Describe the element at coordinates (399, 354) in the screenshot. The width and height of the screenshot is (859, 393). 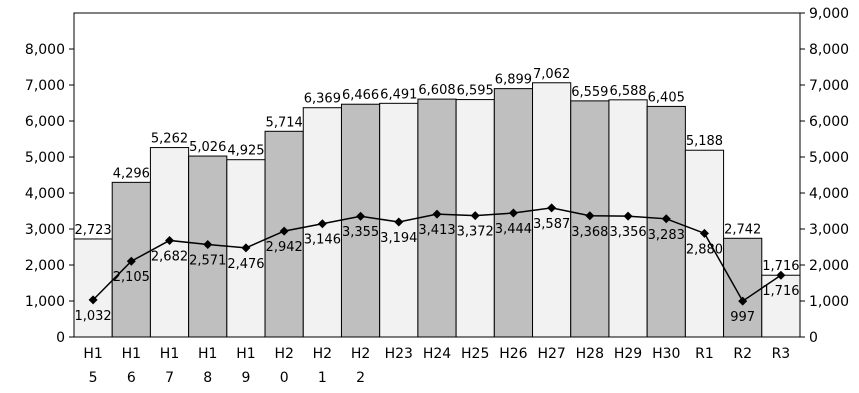
I see `category-label: H23` at that location.